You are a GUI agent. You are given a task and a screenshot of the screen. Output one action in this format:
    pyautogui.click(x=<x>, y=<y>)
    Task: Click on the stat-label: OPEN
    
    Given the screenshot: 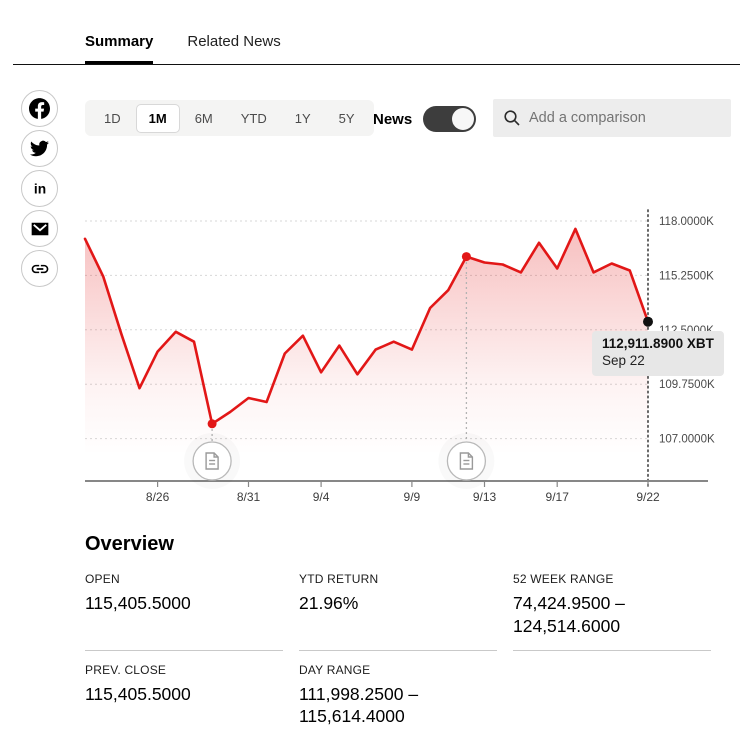 What is the action you would take?
    pyautogui.click(x=102, y=579)
    